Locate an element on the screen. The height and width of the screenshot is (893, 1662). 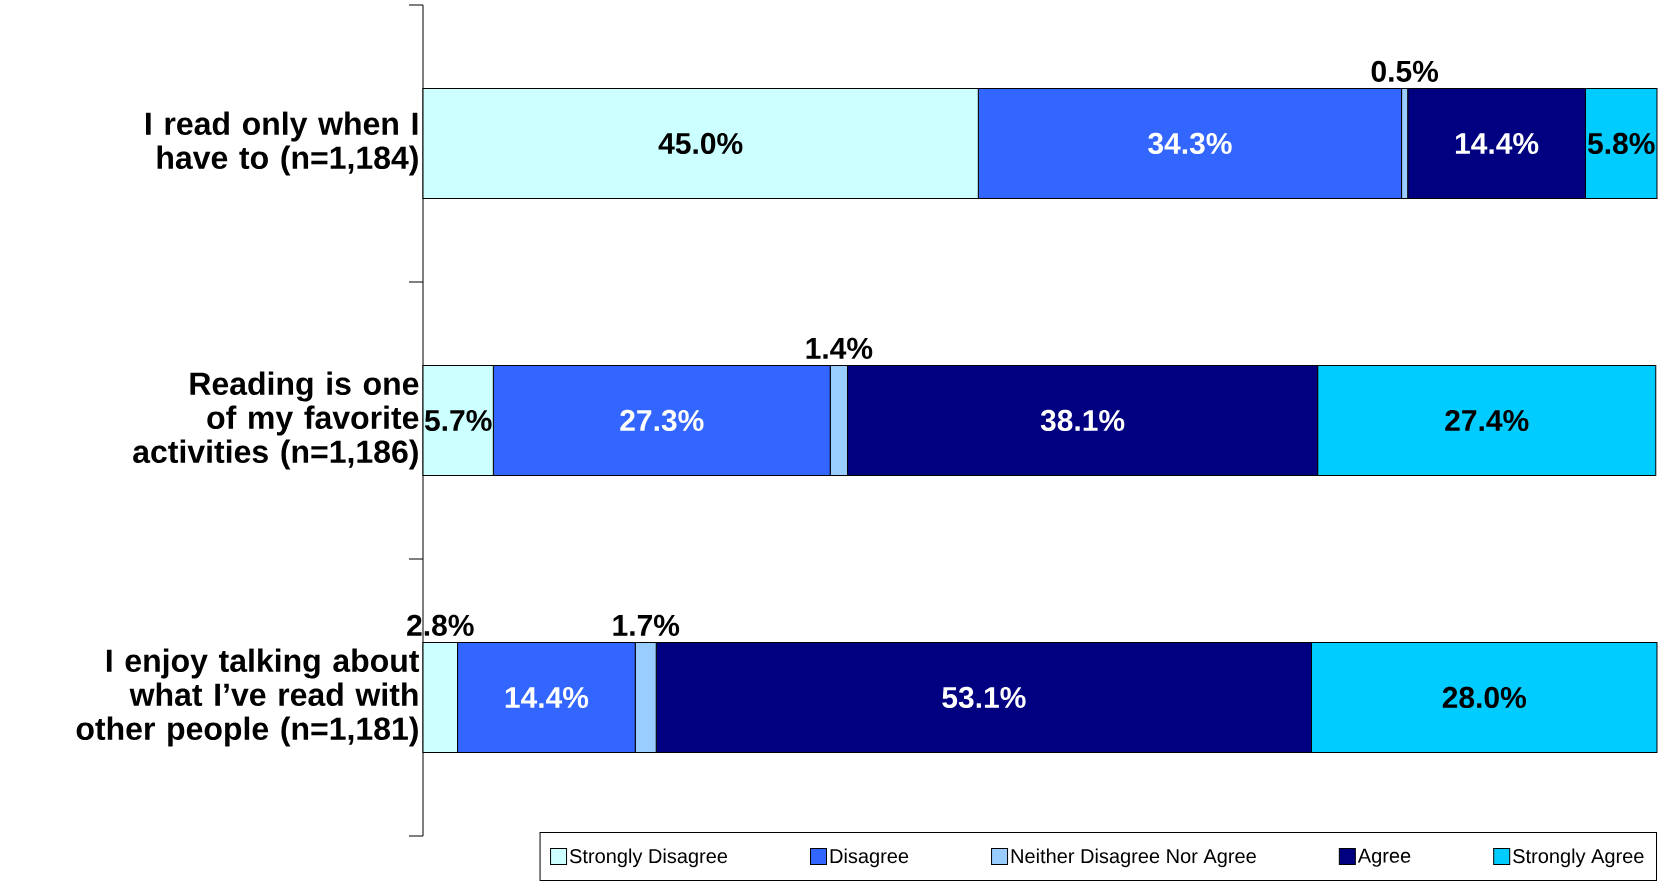
legend-label: Neither Disagree Nor Agree is located at coordinates (1133, 858).